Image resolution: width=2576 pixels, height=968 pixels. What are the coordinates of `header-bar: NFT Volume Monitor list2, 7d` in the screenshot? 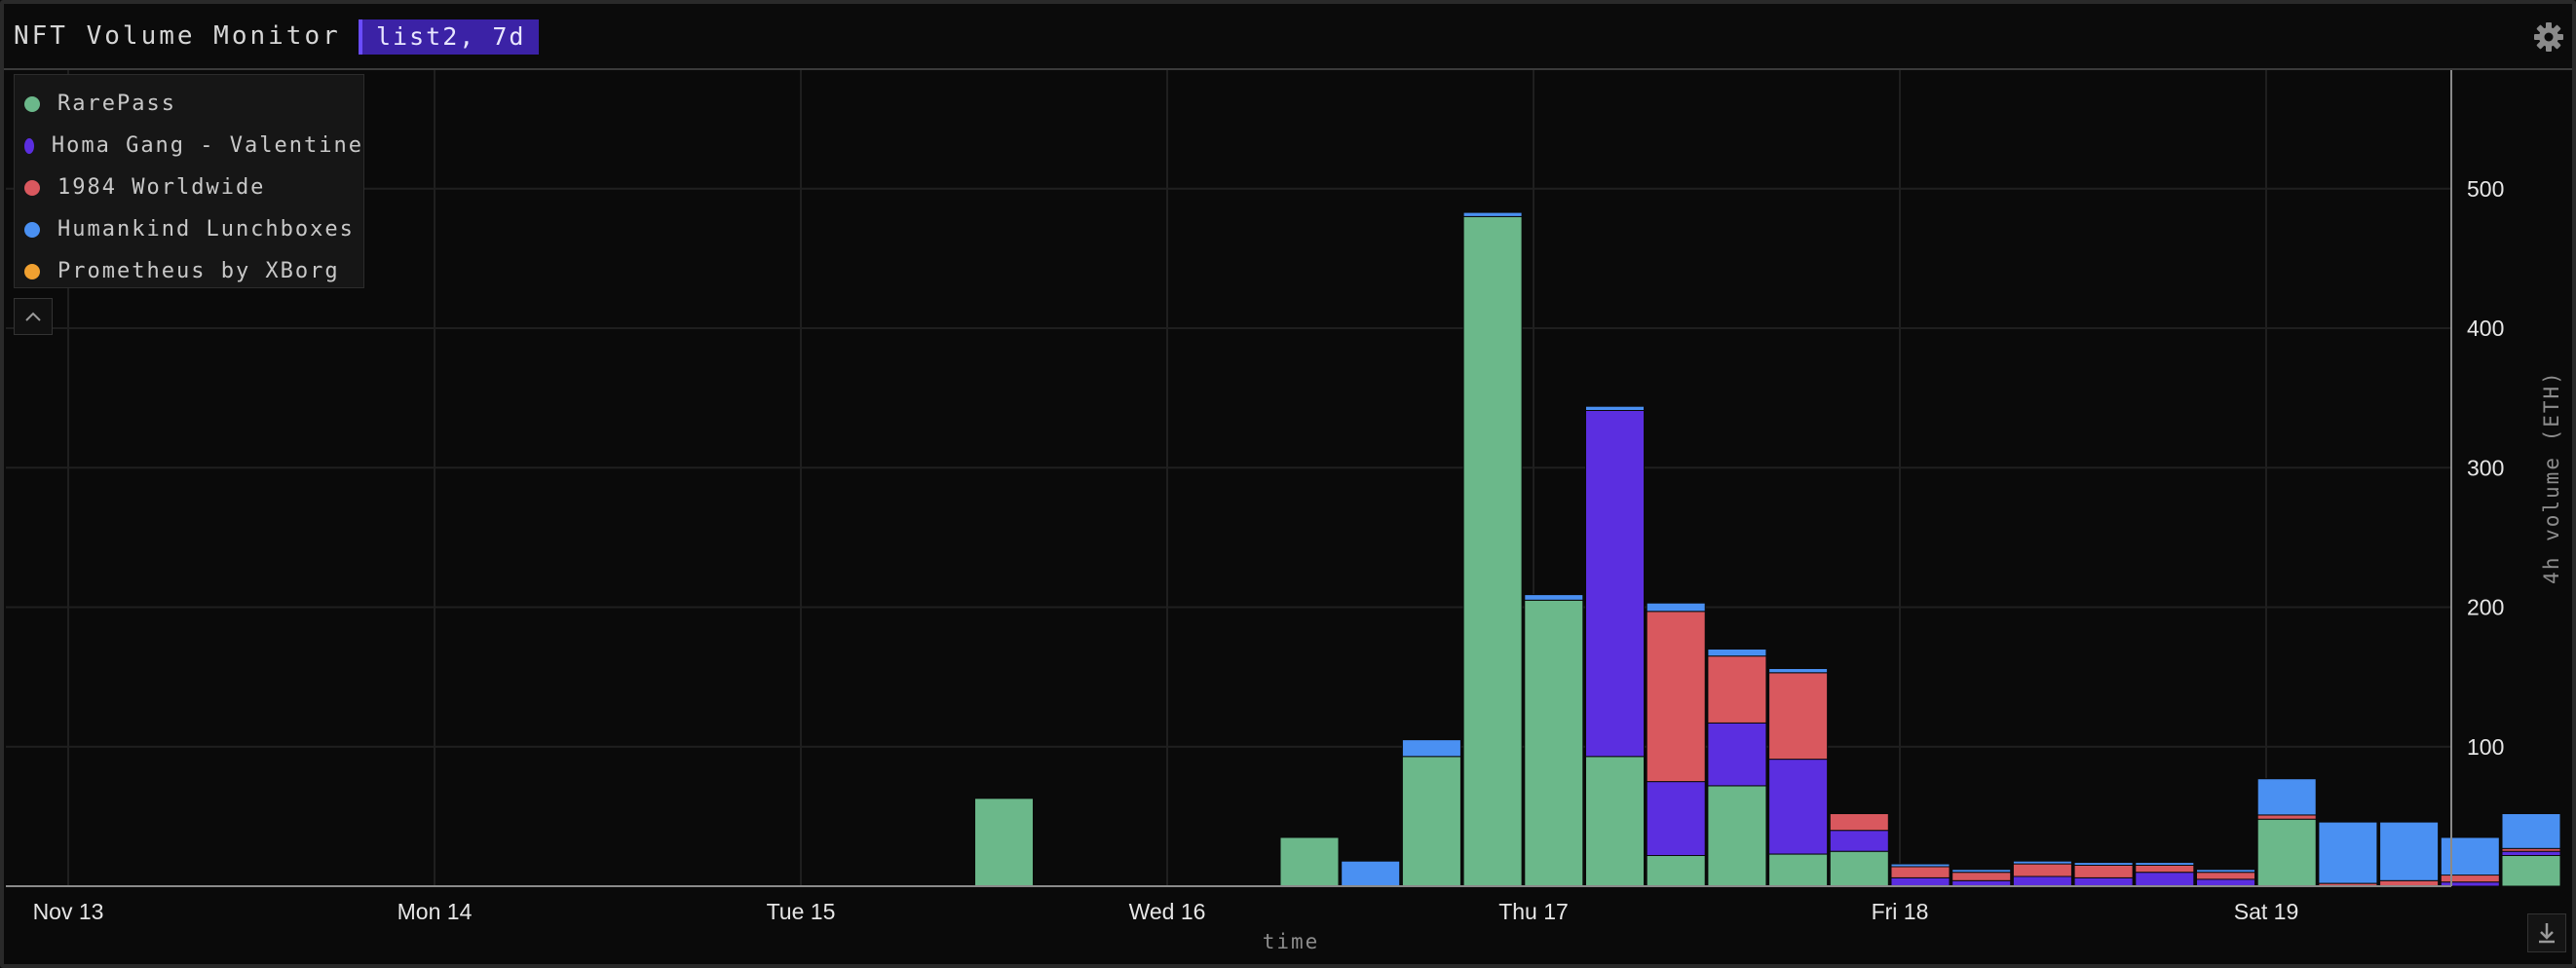 It's located at (1288, 37).